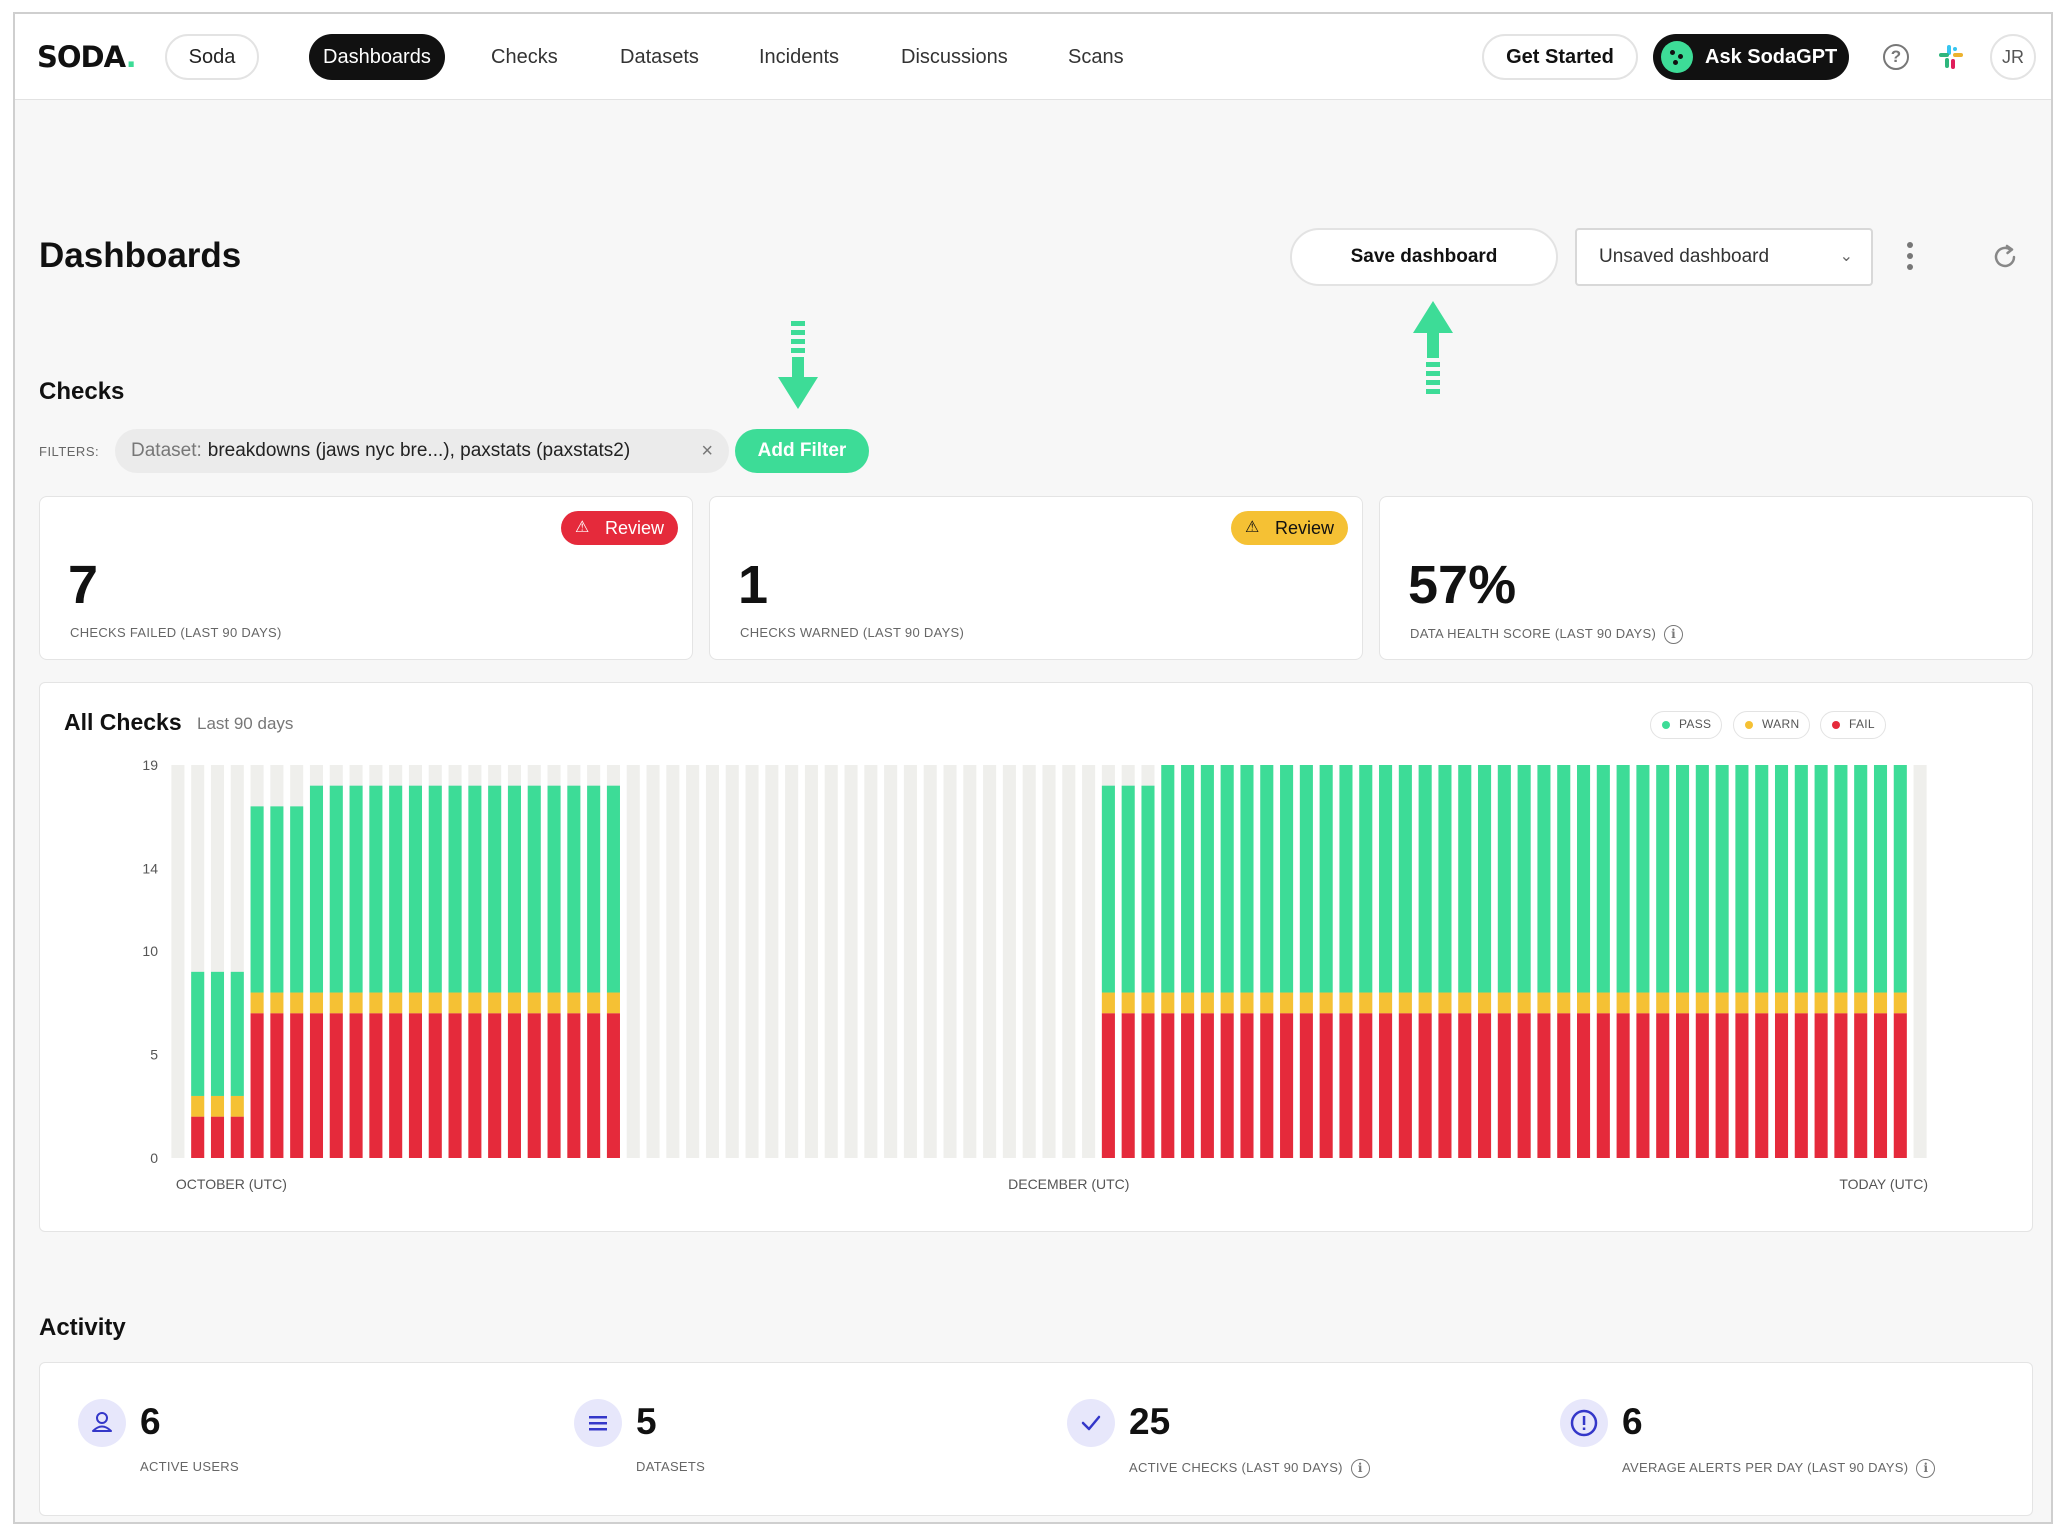 The height and width of the screenshot is (1532, 2064). What do you see at coordinates (799, 57) in the screenshot?
I see `nav-incidents: Incidents` at bounding box center [799, 57].